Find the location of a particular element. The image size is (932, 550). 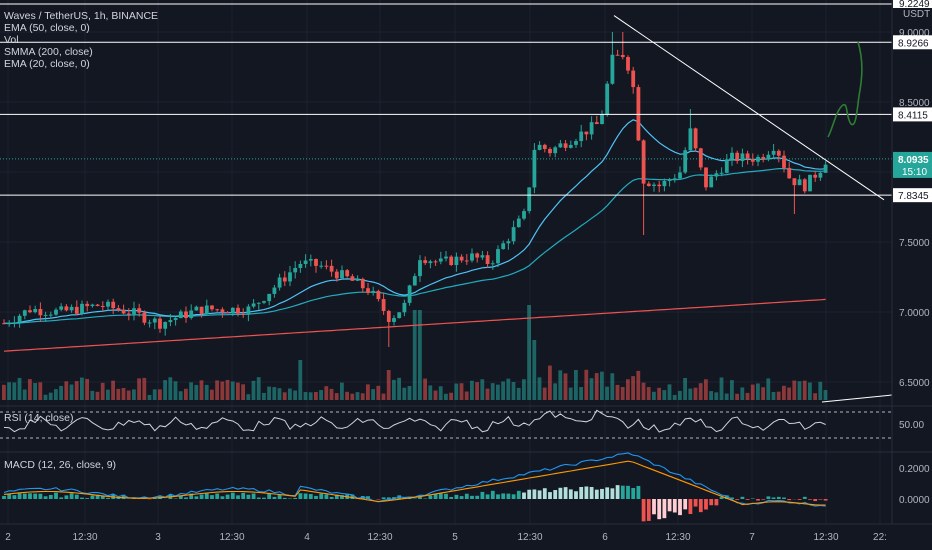

rsi-line is located at coordinates (414, 421).